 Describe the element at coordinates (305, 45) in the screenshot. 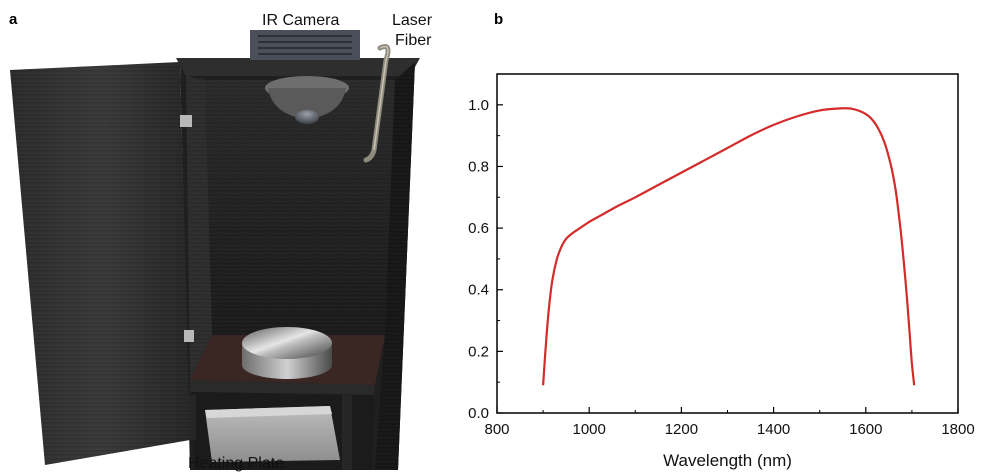

I see `ir-camera-body` at that location.